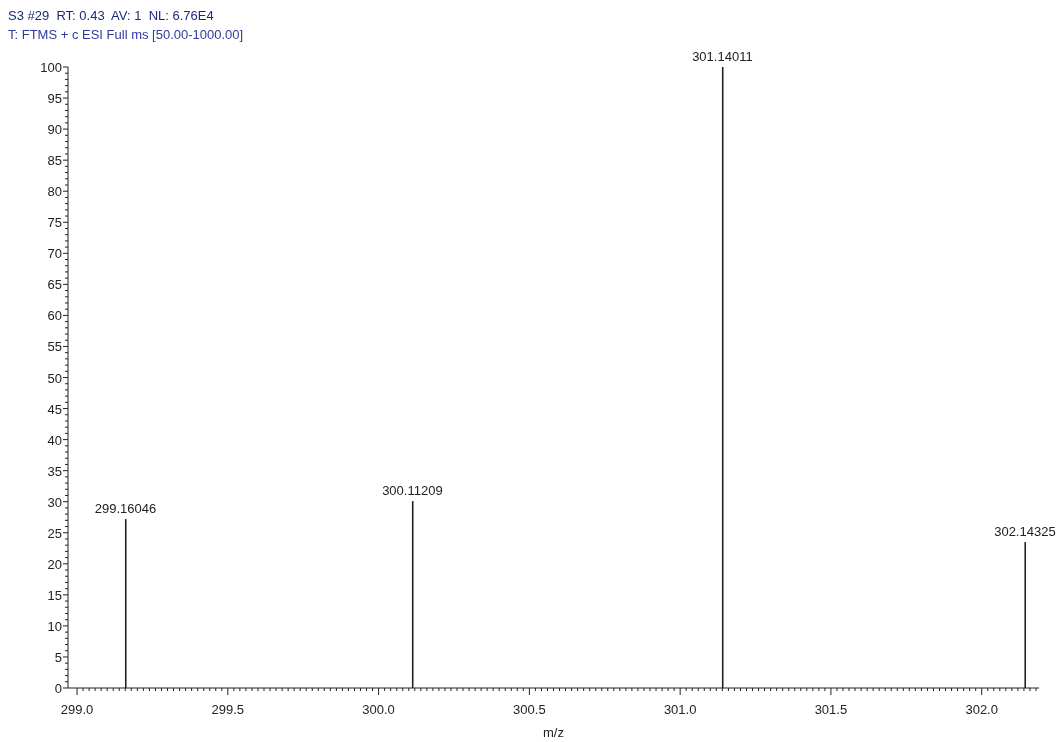 Image resolution: width=1061 pixels, height=742 pixels. I want to click on x-tick-label: 301.0, so click(680, 709).